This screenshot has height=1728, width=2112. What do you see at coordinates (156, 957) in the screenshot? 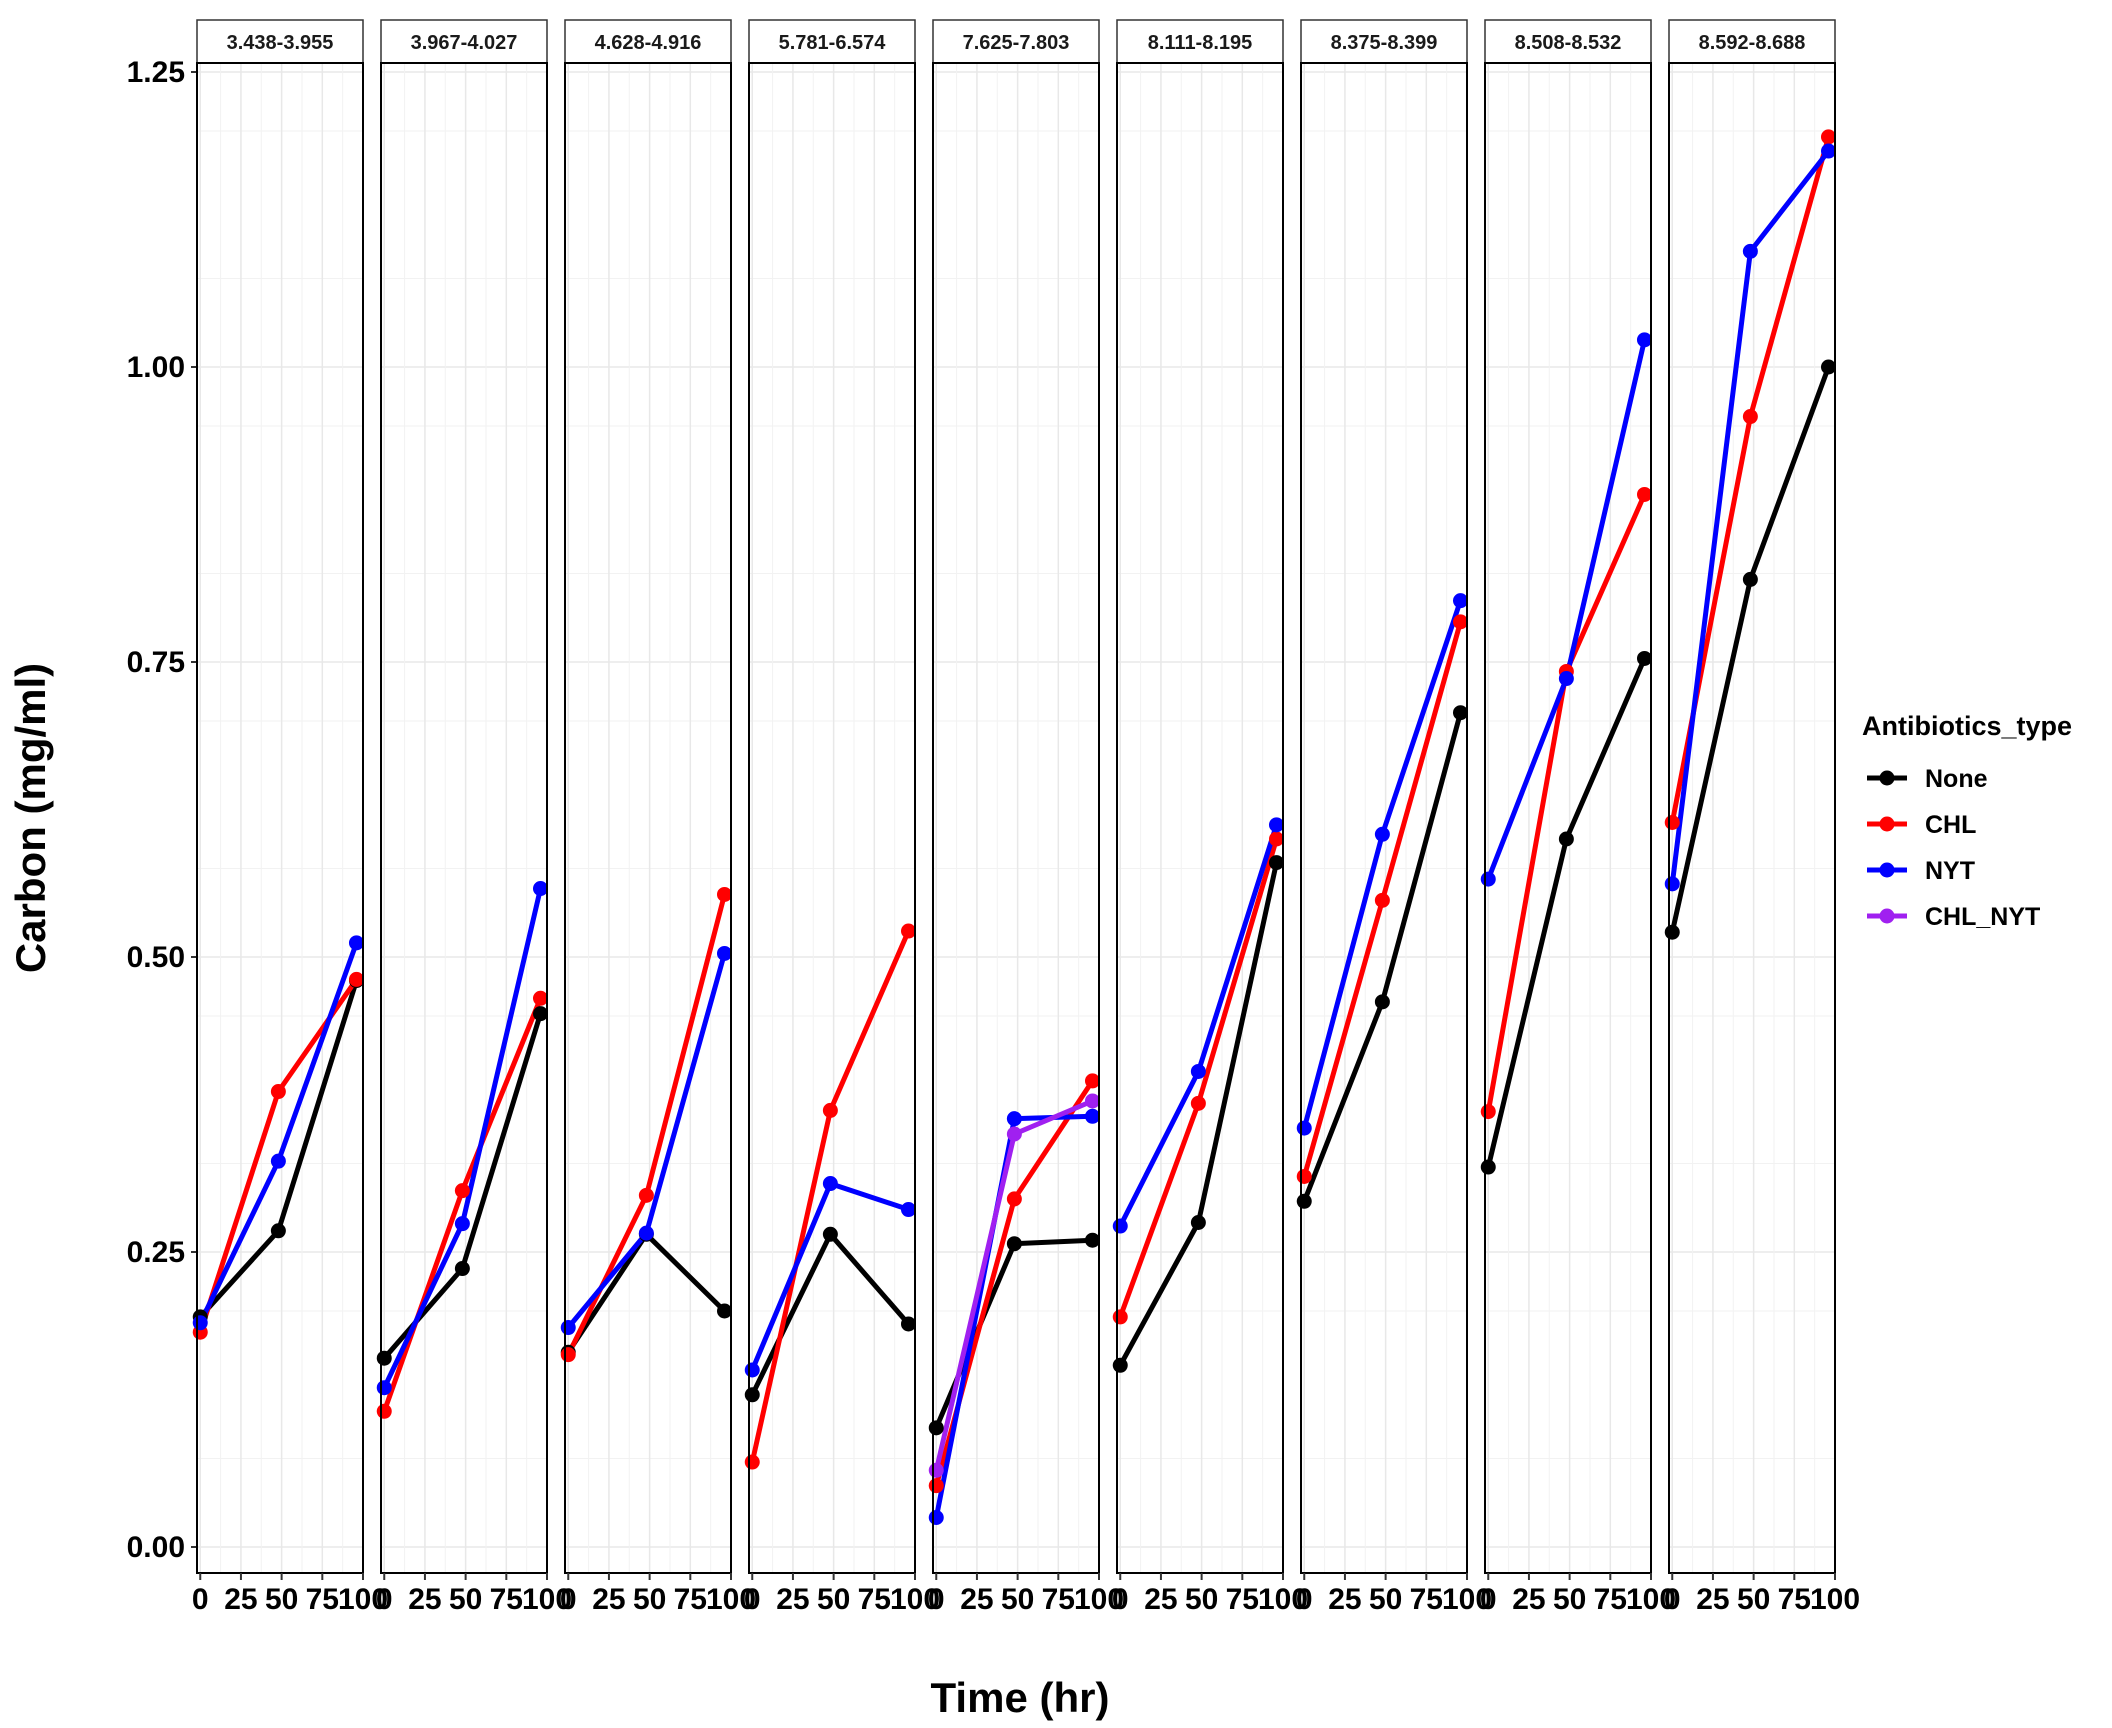
I see `y-tick-label: 0.50` at bounding box center [156, 957].